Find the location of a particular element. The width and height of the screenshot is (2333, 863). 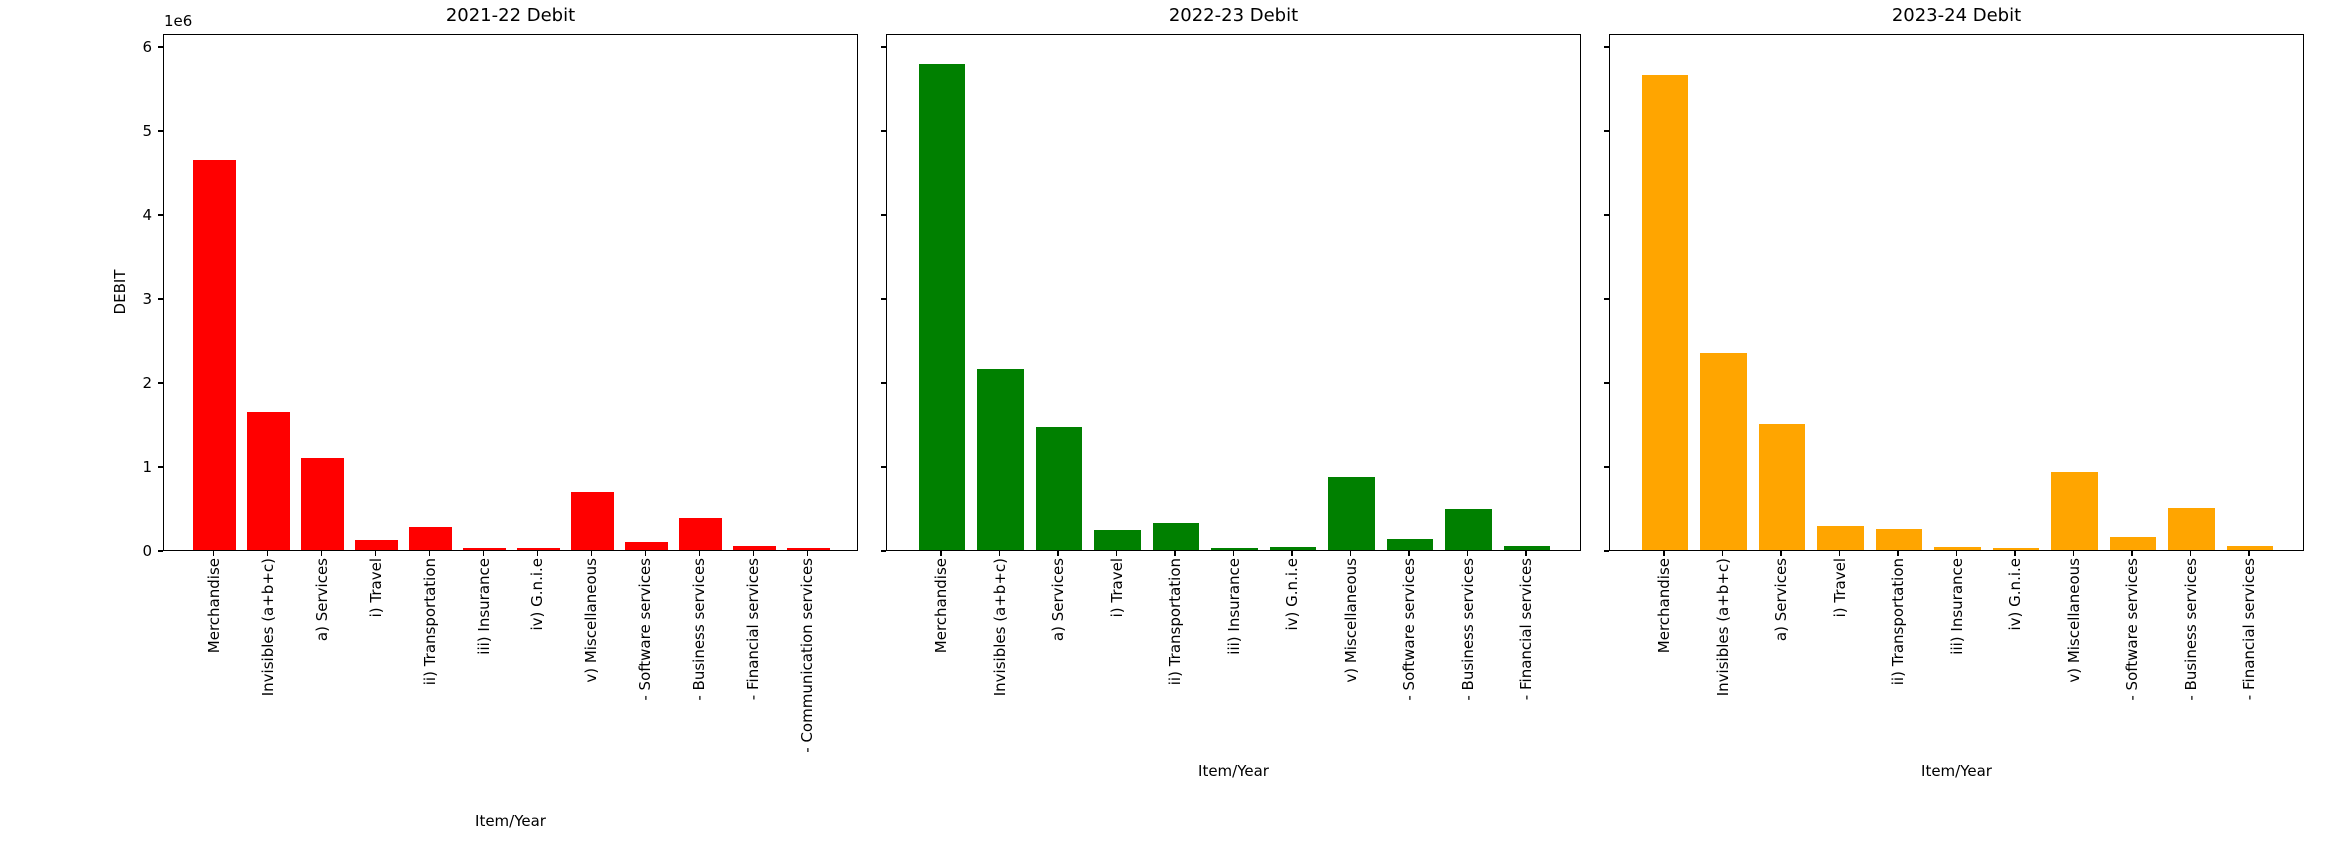

y-axis-offset-text: 1e6 is located at coordinates (178, 21).